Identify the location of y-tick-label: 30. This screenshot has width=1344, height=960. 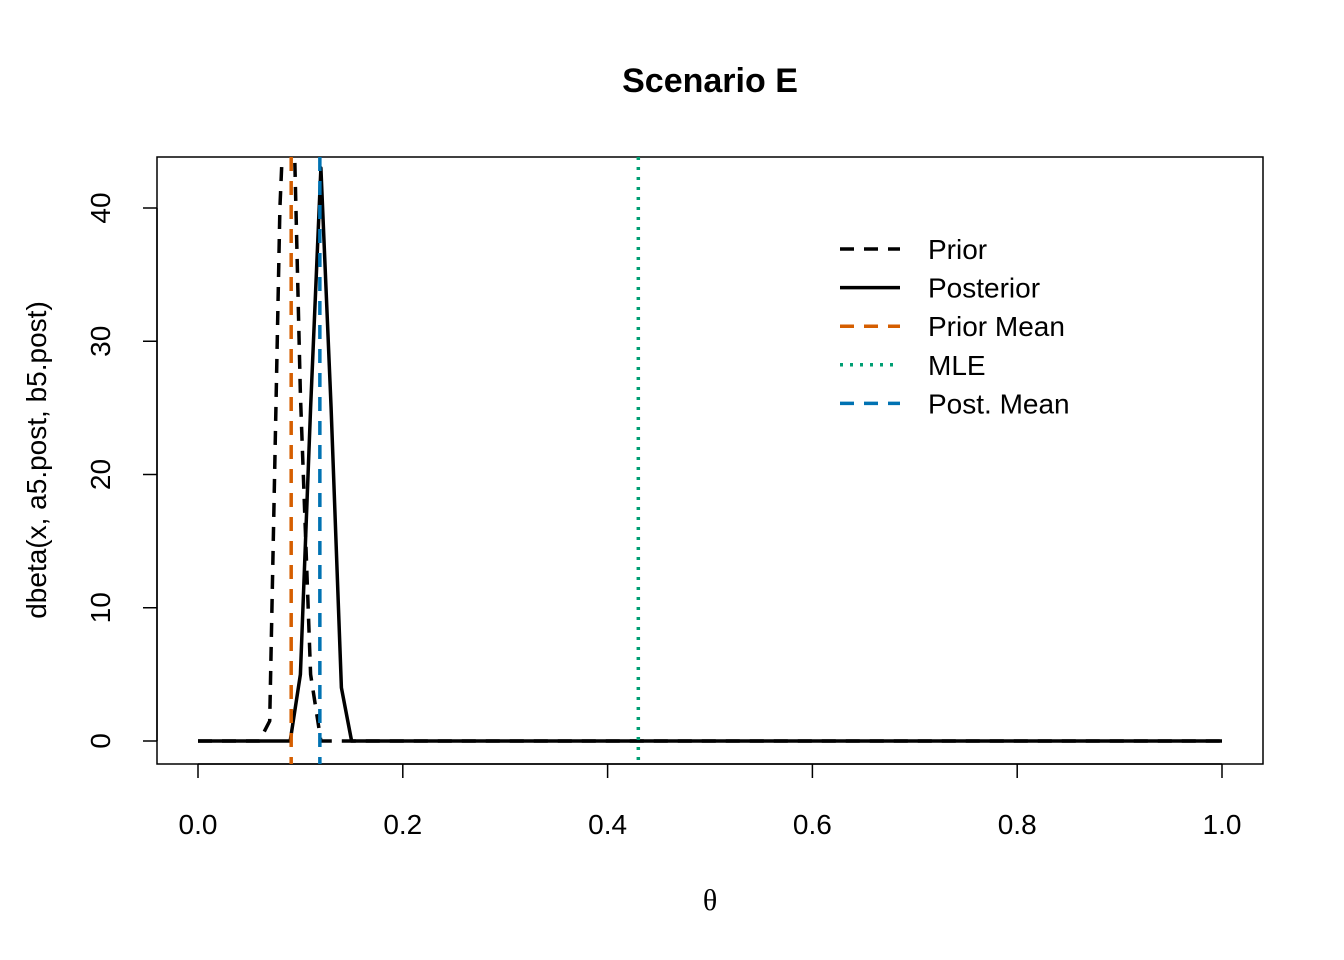
(100, 341).